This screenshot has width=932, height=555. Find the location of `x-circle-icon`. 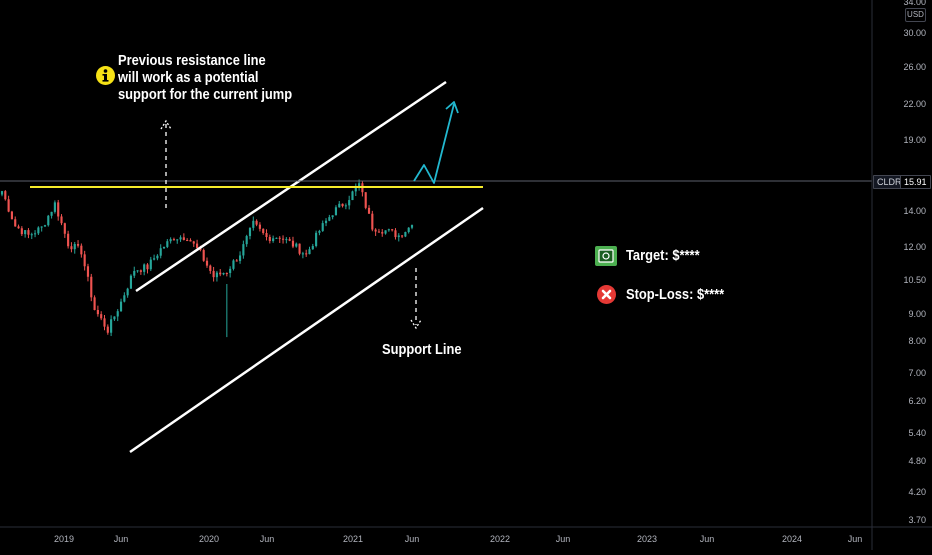

x-circle-icon is located at coordinates (606, 294).